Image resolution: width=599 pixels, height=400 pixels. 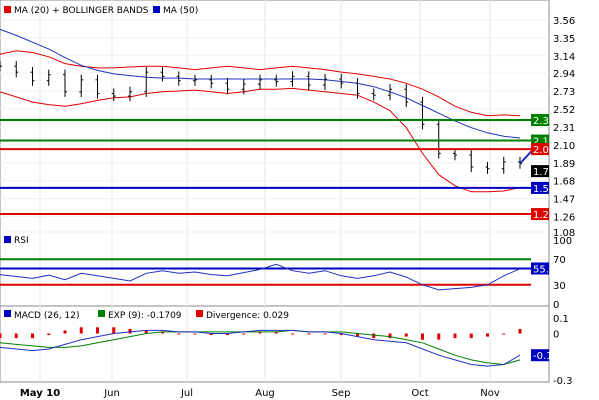 I want to click on level-1.29-tag, so click(x=540, y=214).